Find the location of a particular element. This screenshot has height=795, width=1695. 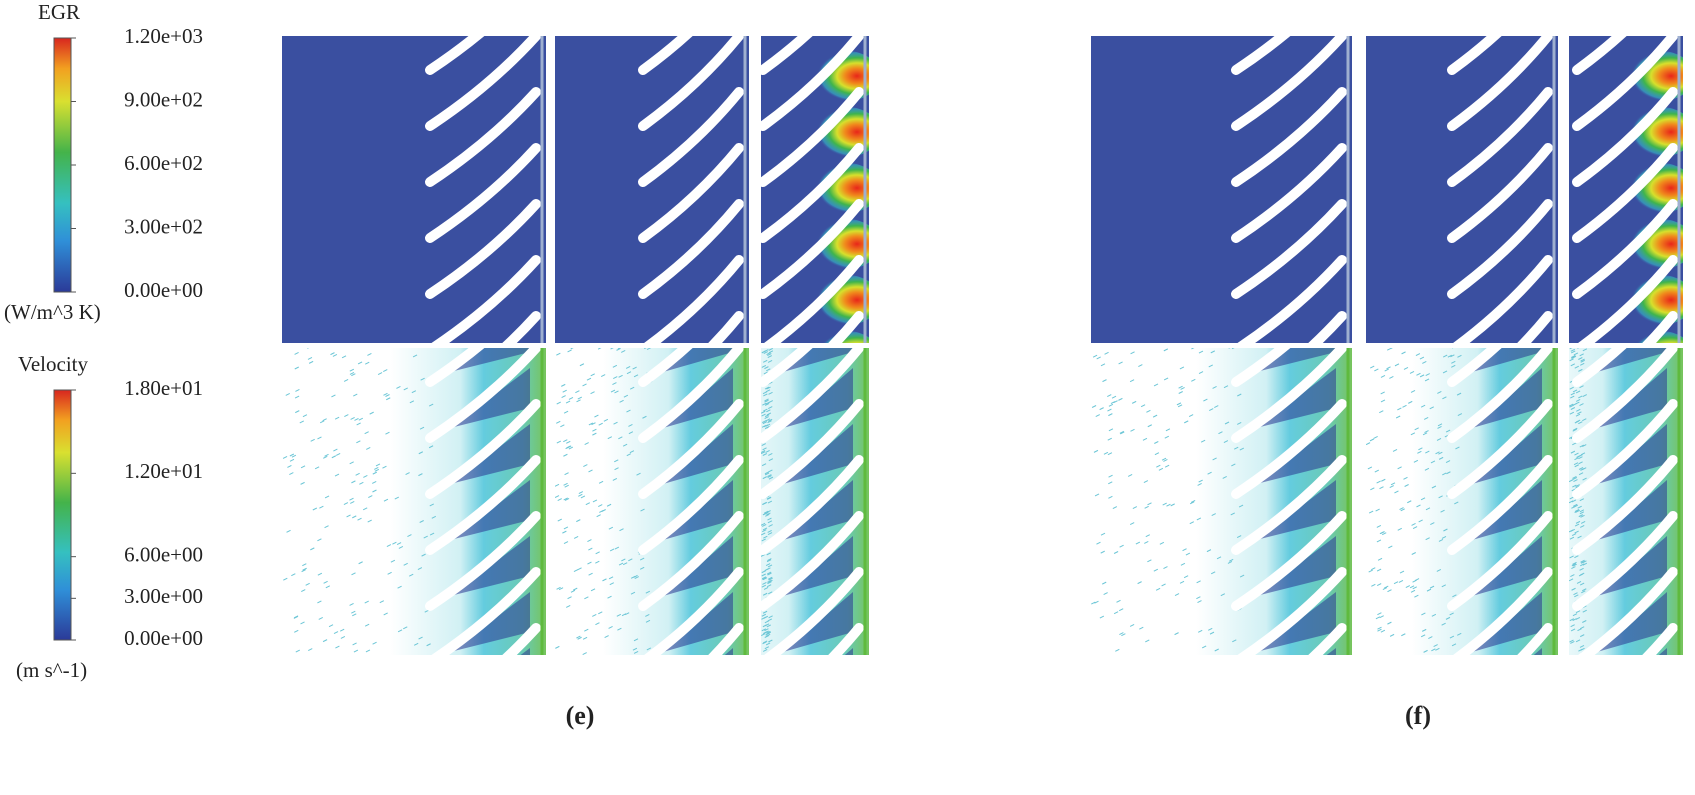

legend-title: EGR is located at coordinates (59, 12).